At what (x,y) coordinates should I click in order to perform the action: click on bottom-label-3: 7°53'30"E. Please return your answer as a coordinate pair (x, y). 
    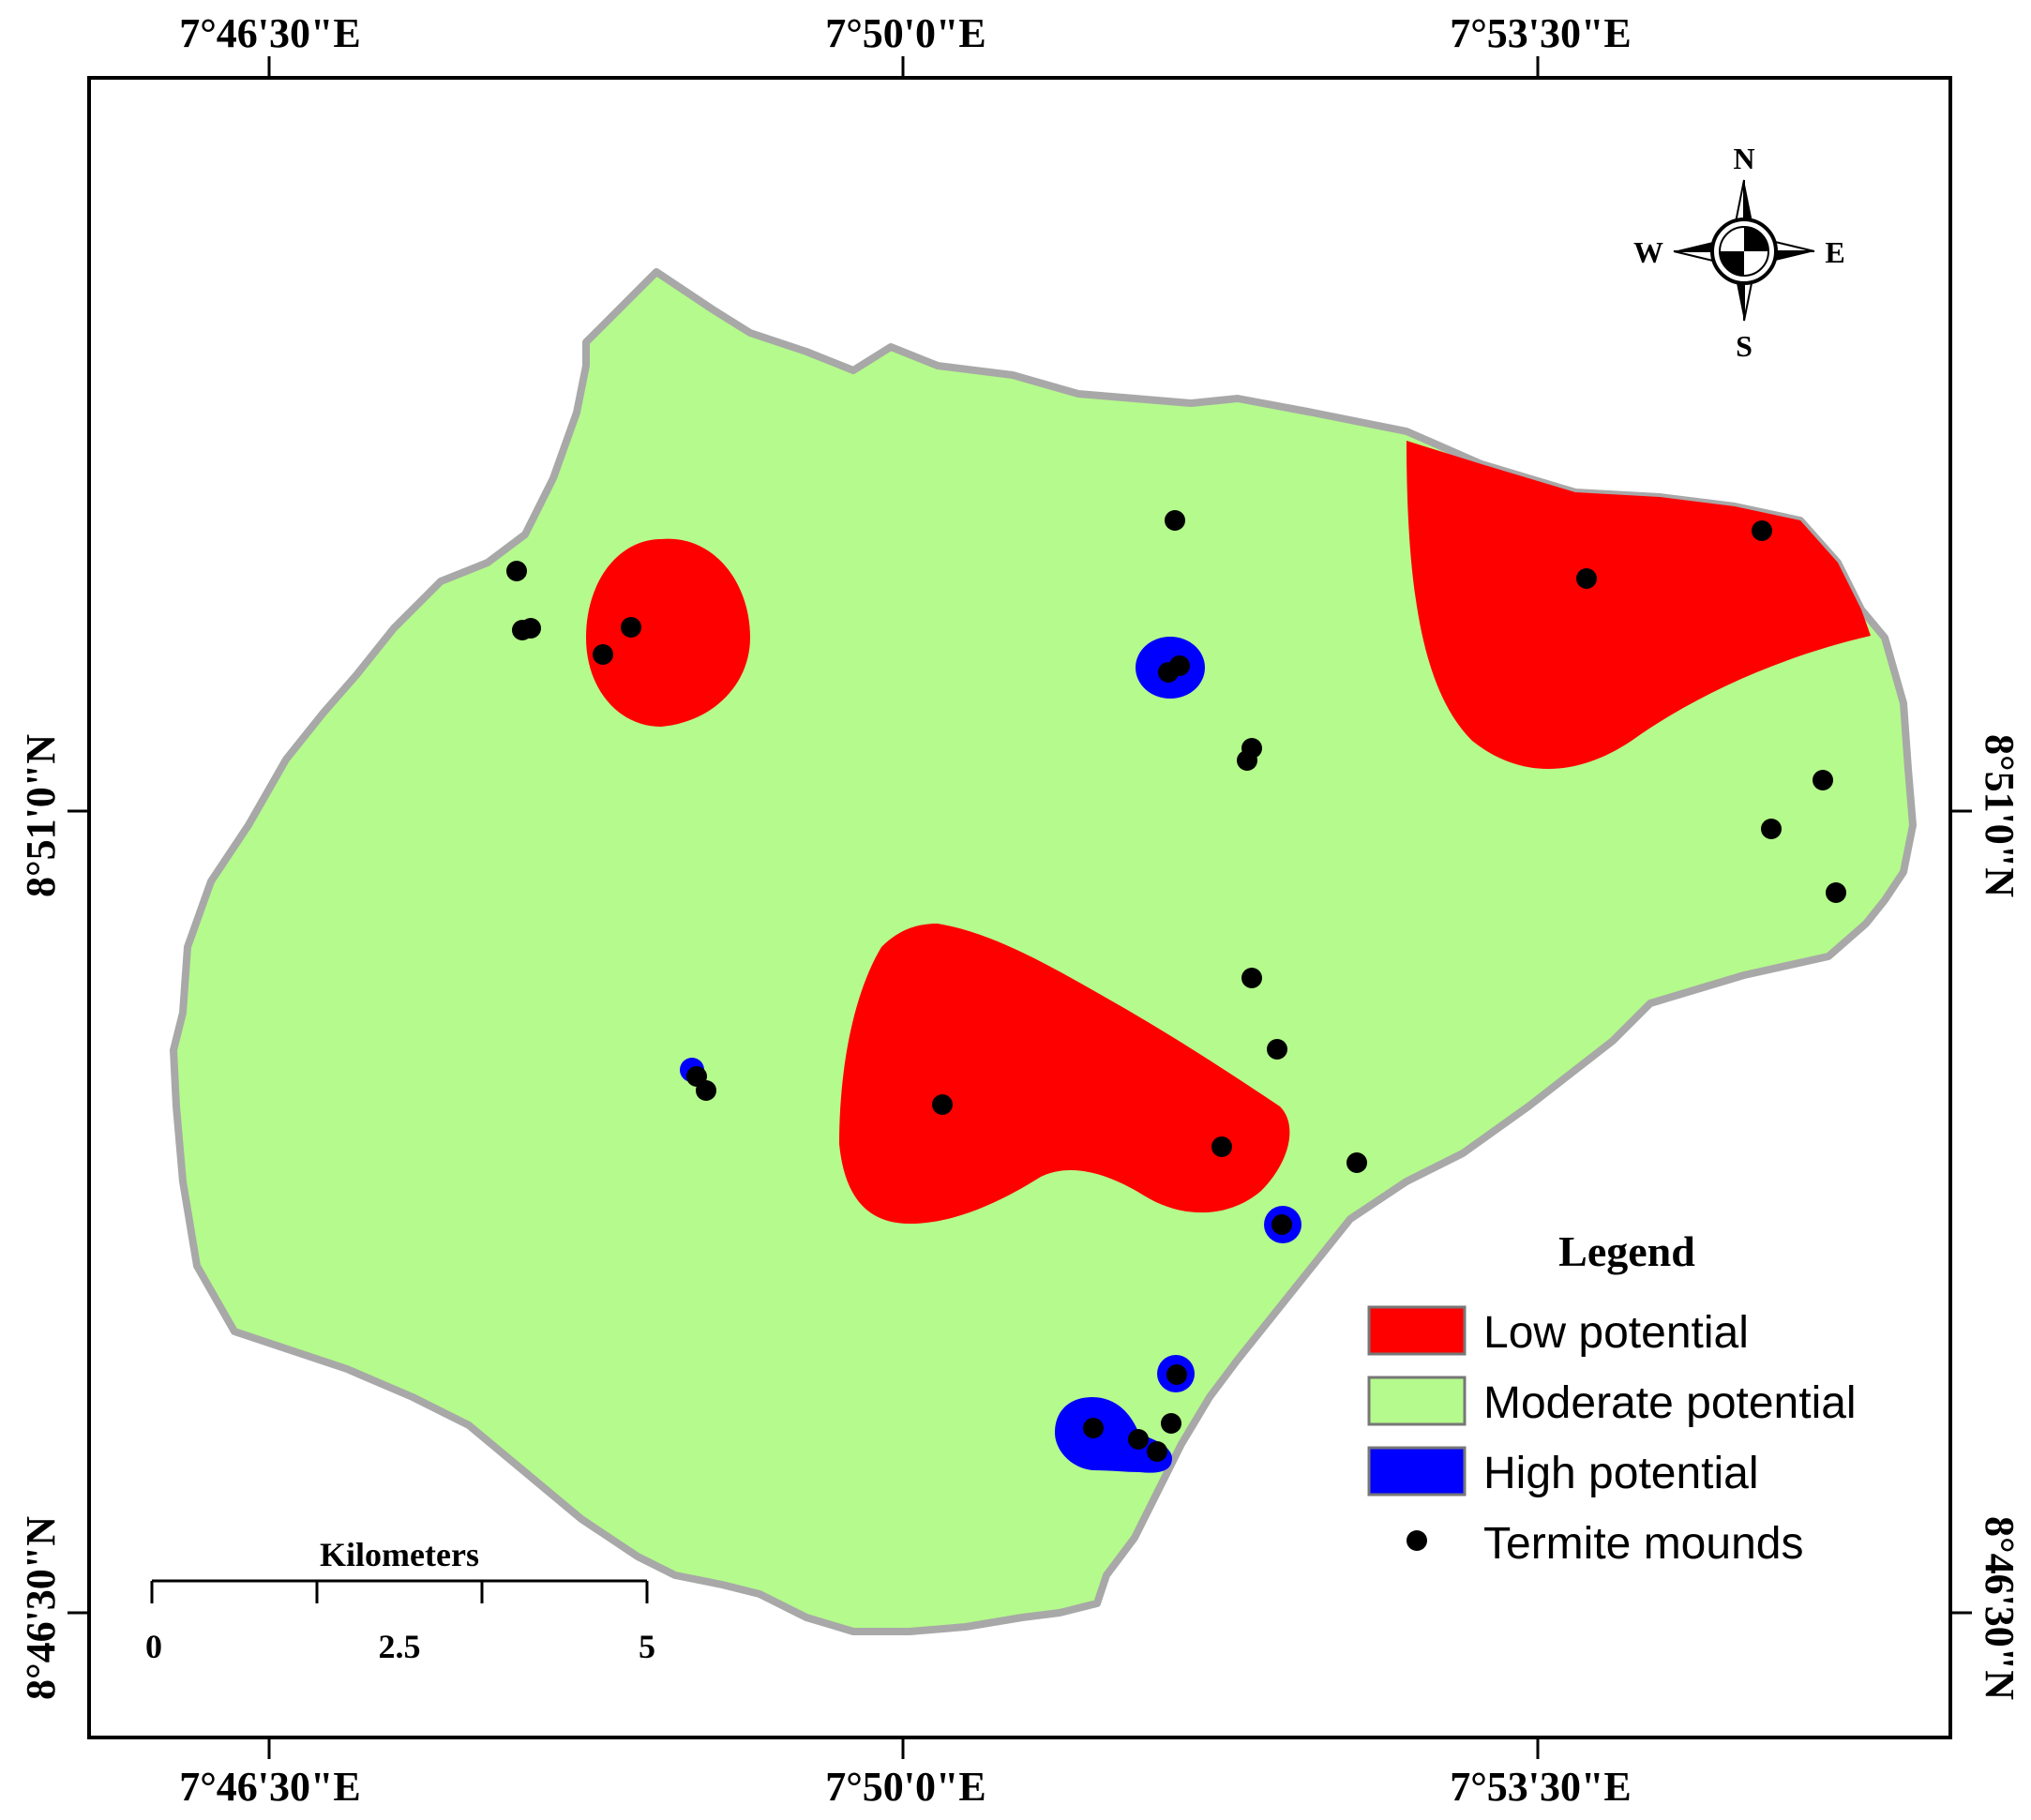
    Looking at the image, I should click on (1541, 1787).